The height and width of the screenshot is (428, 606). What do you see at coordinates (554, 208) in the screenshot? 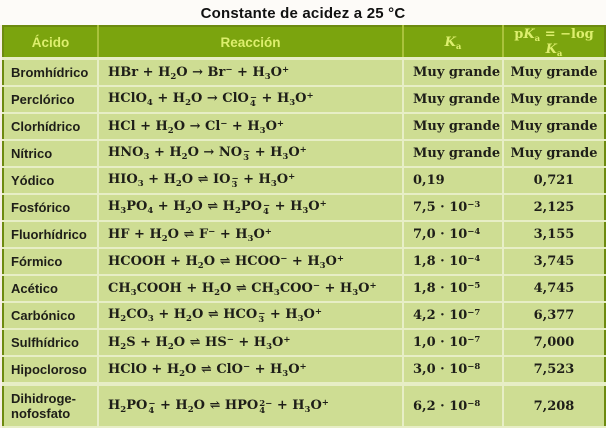
I see `pka-value-cell: 2,125` at bounding box center [554, 208].